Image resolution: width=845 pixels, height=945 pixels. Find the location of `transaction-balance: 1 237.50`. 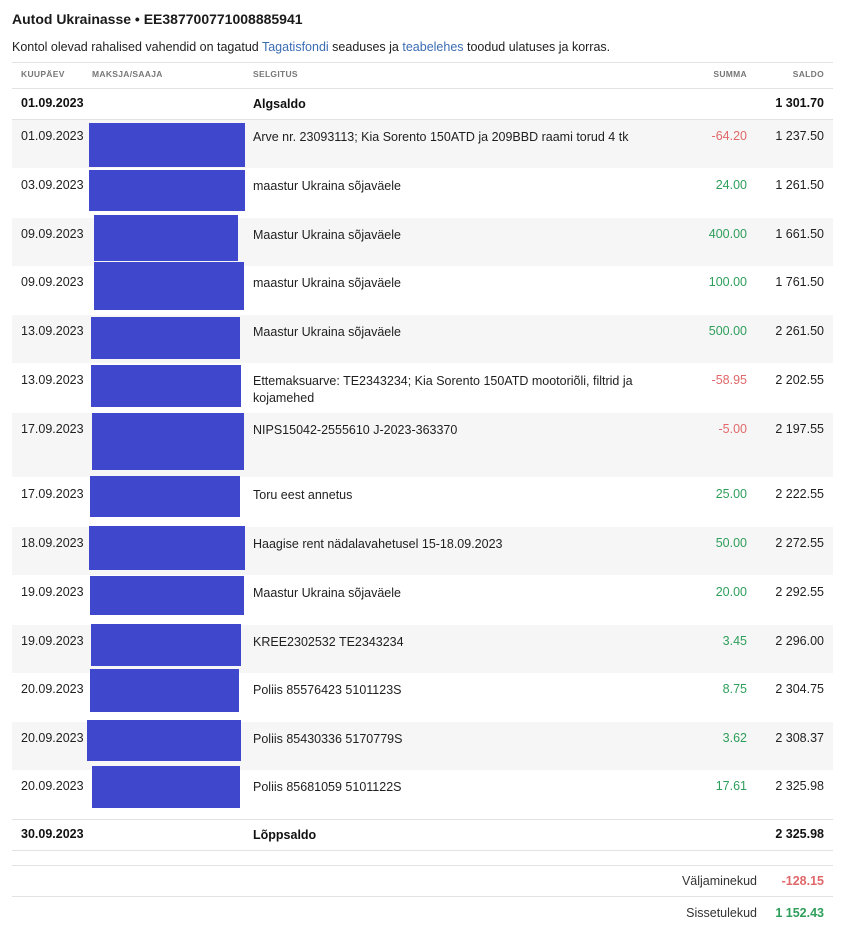

transaction-balance: 1 237.50 is located at coordinates (799, 136).